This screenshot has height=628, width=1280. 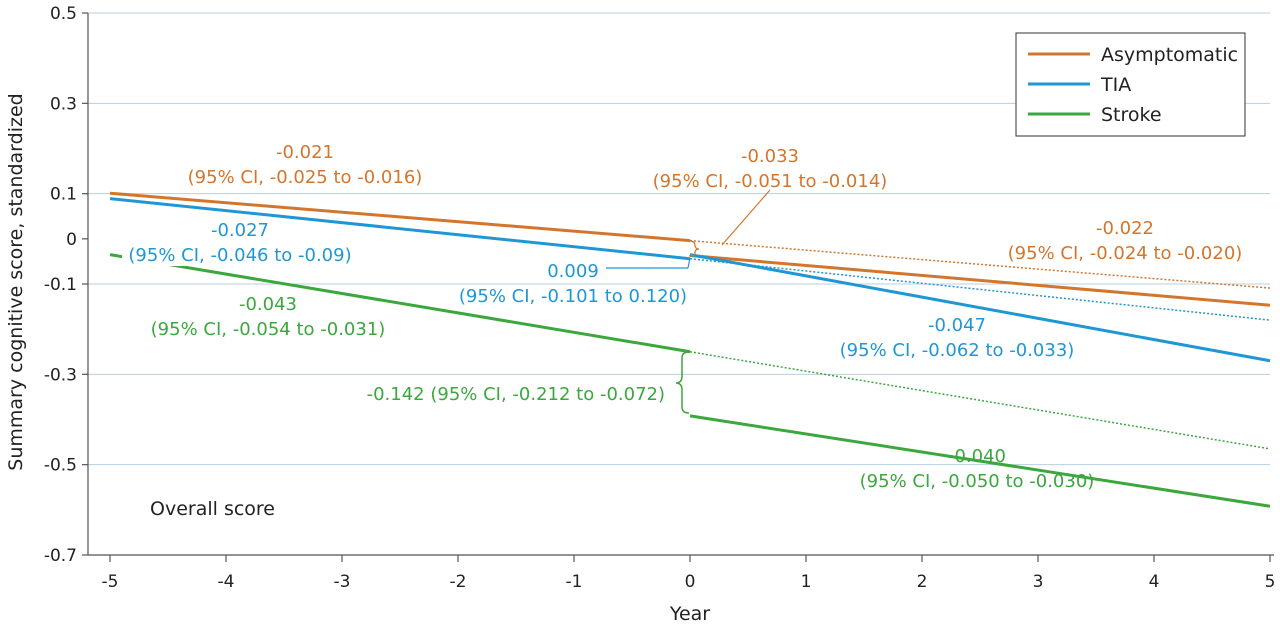 I want to click on panel-label: Overall score, so click(x=212, y=509).